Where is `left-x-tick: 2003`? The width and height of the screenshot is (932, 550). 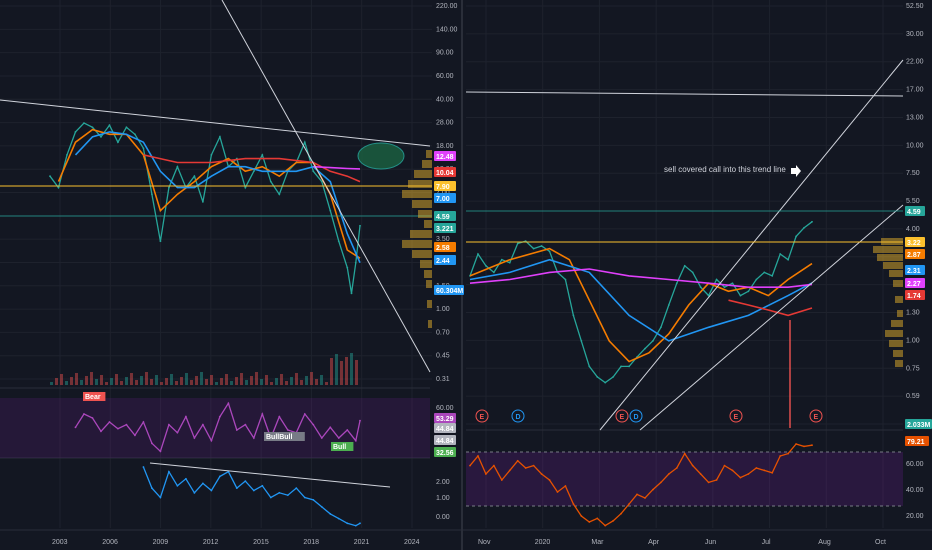 left-x-tick: 2003 is located at coordinates (60, 542).